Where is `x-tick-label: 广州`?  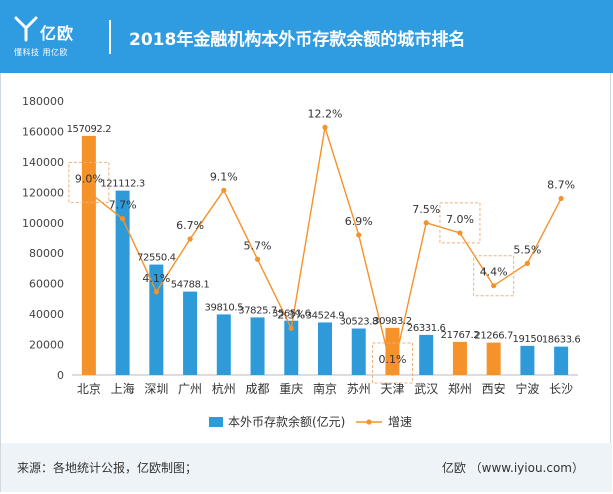 x-tick-label: 广州 is located at coordinates (190, 389).